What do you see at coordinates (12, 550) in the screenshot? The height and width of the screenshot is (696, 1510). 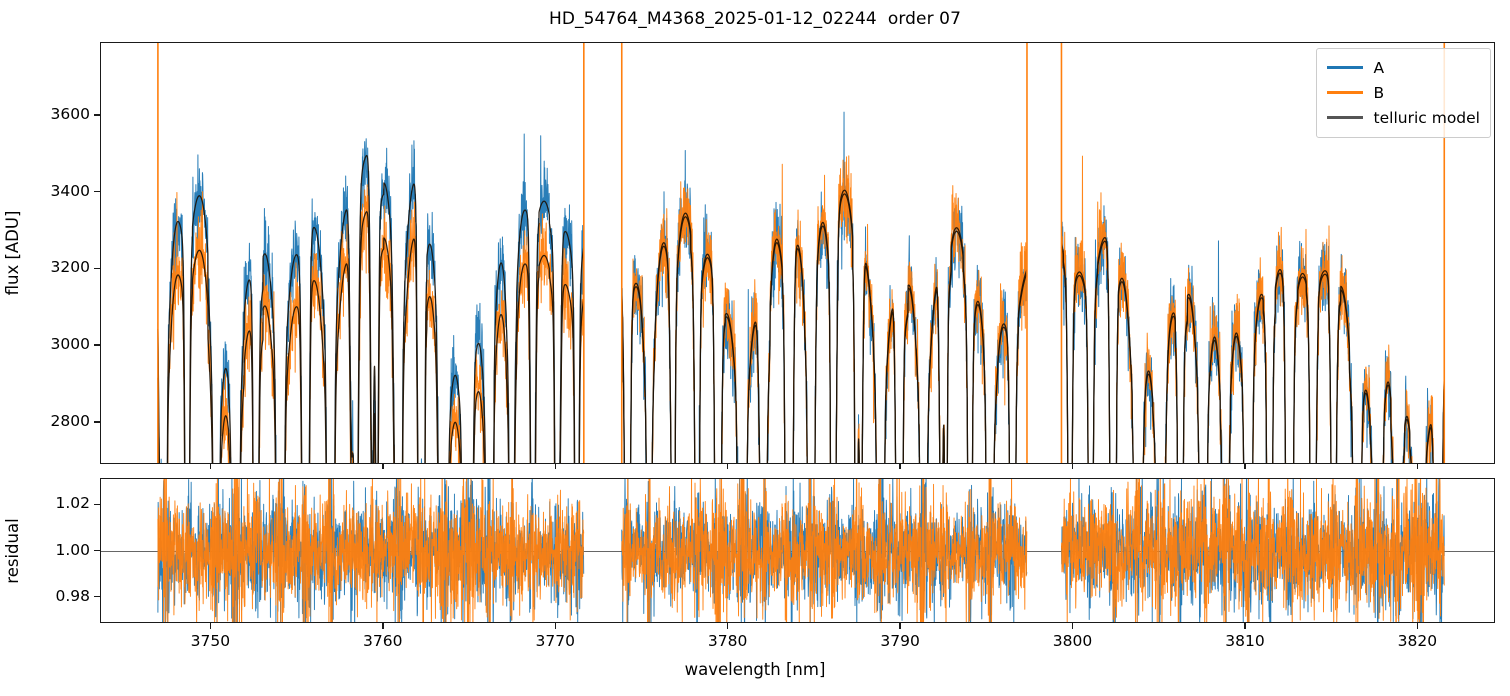 I see `y-axis-label-residual: residual` at bounding box center [12, 550].